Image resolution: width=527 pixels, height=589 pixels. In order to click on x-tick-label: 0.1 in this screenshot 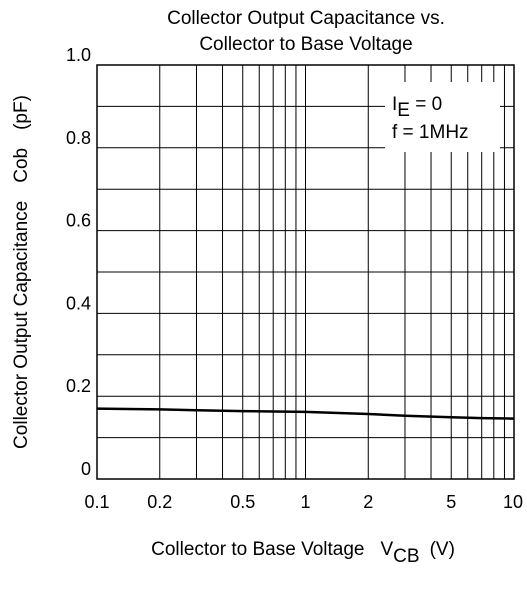, I will do `click(96, 502)`.